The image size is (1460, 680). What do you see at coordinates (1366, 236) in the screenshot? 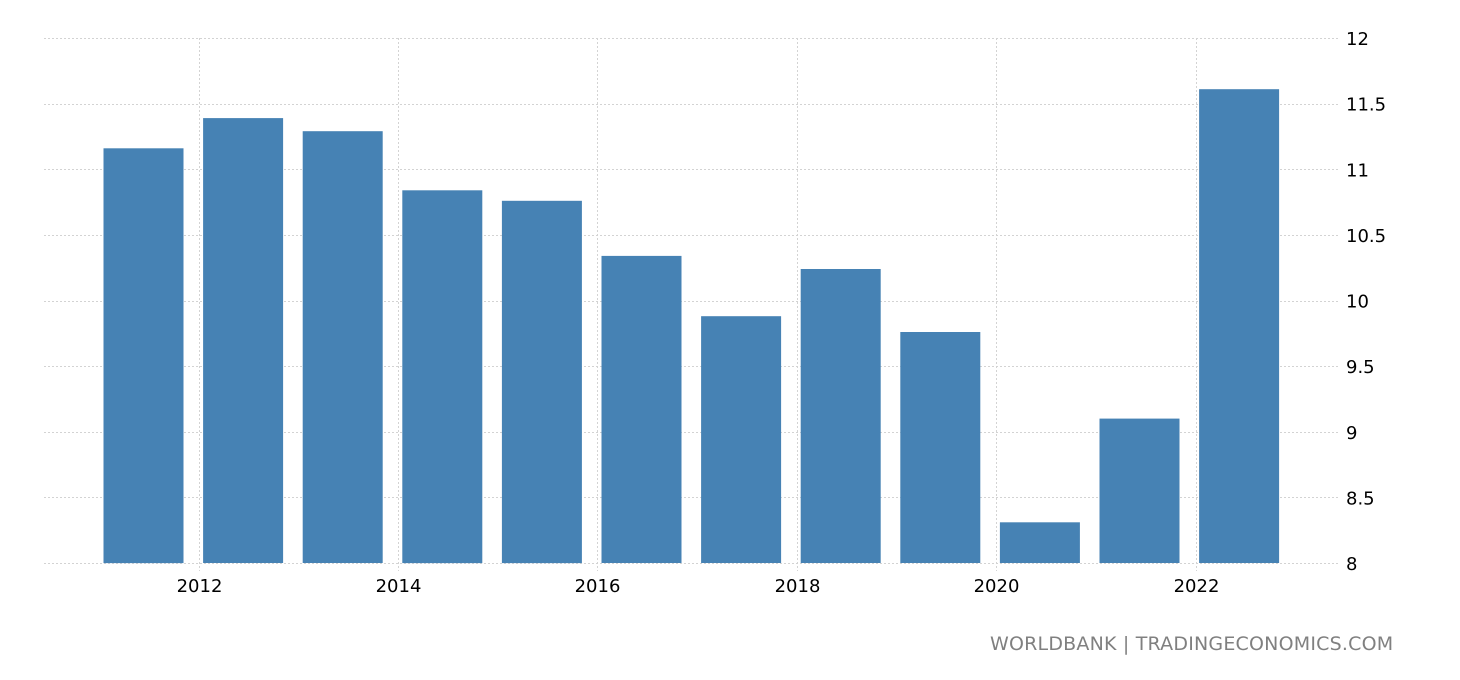
I see `y-tick-label: 10.5` at bounding box center [1366, 236].